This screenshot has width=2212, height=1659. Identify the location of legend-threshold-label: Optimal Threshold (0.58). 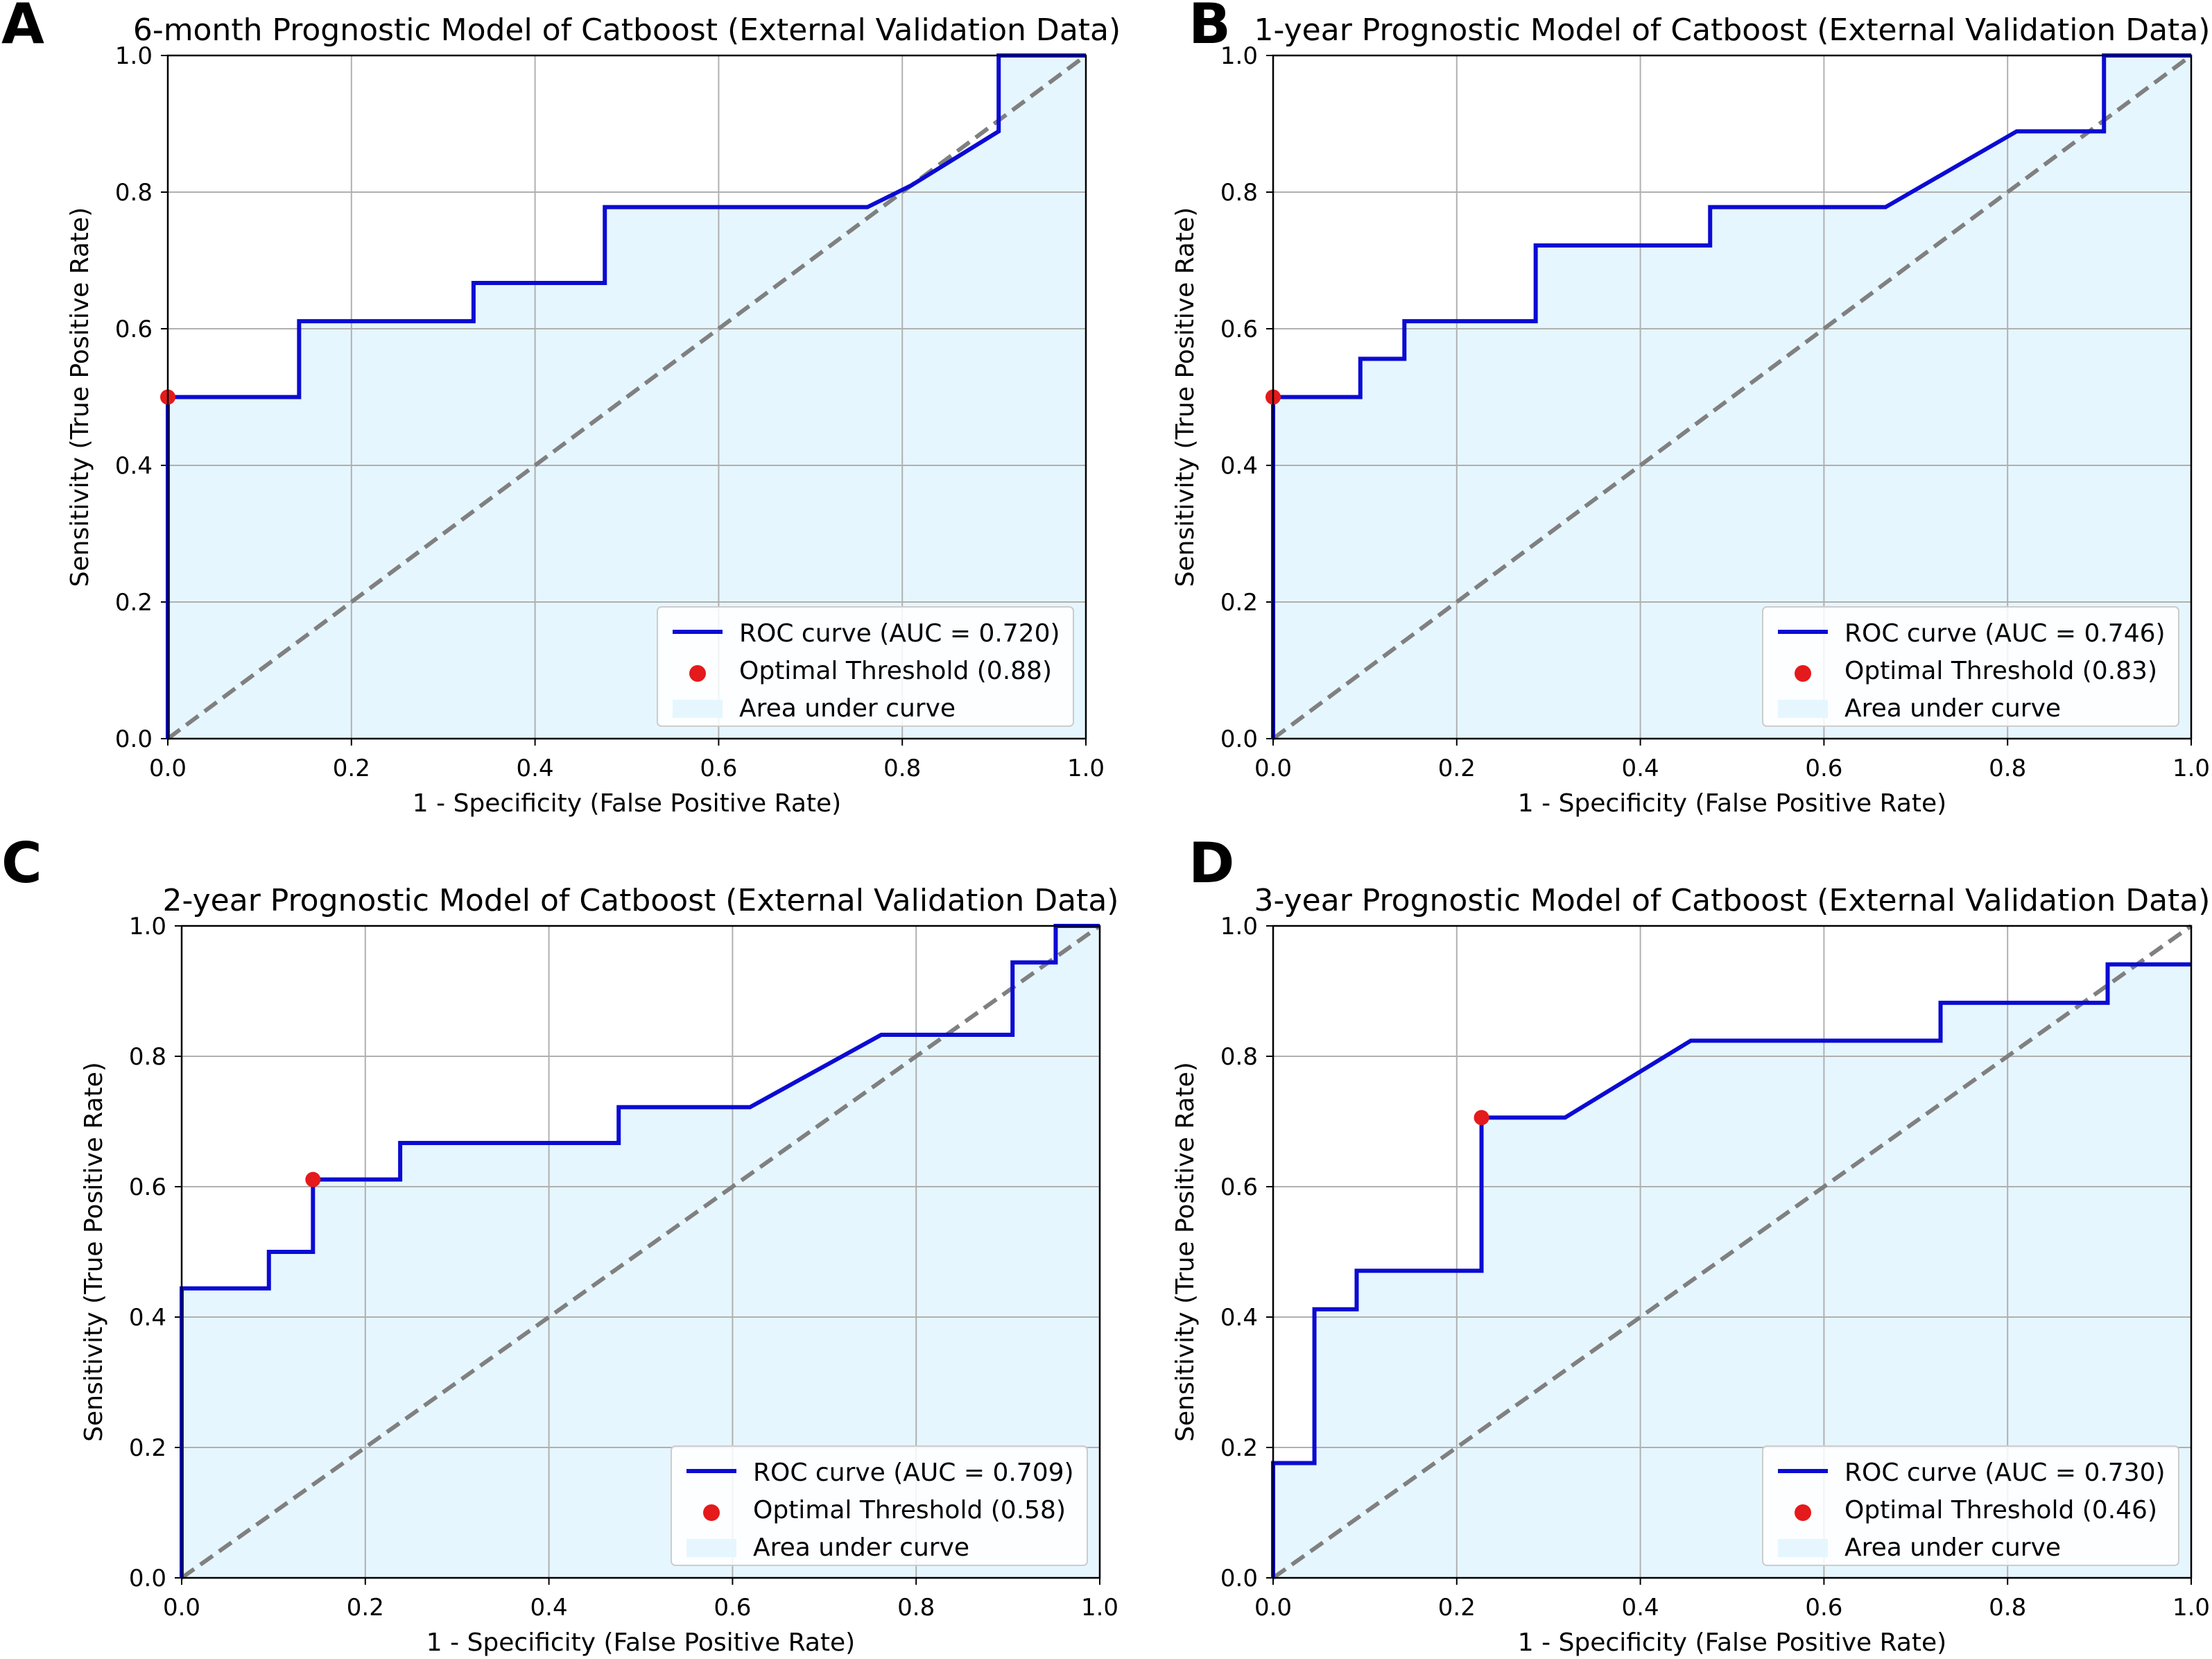
(910, 1510).